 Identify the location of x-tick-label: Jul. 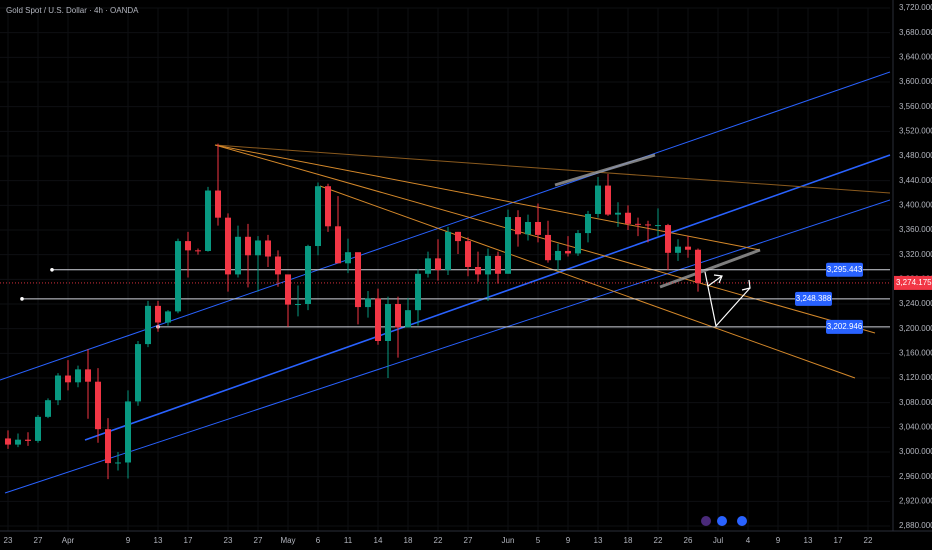
(718, 540).